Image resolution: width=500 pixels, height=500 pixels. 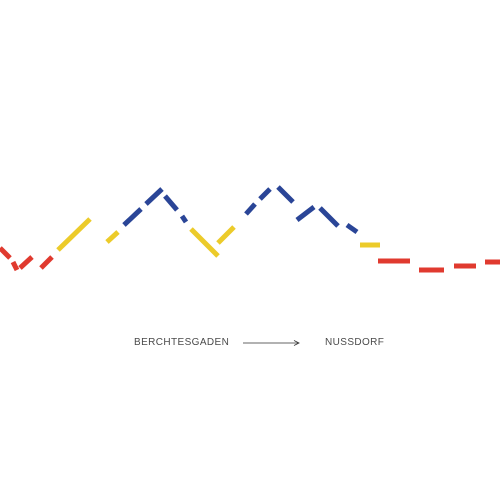 What do you see at coordinates (355, 342) in the screenshot?
I see `end-label: NUSSDORF` at bounding box center [355, 342].